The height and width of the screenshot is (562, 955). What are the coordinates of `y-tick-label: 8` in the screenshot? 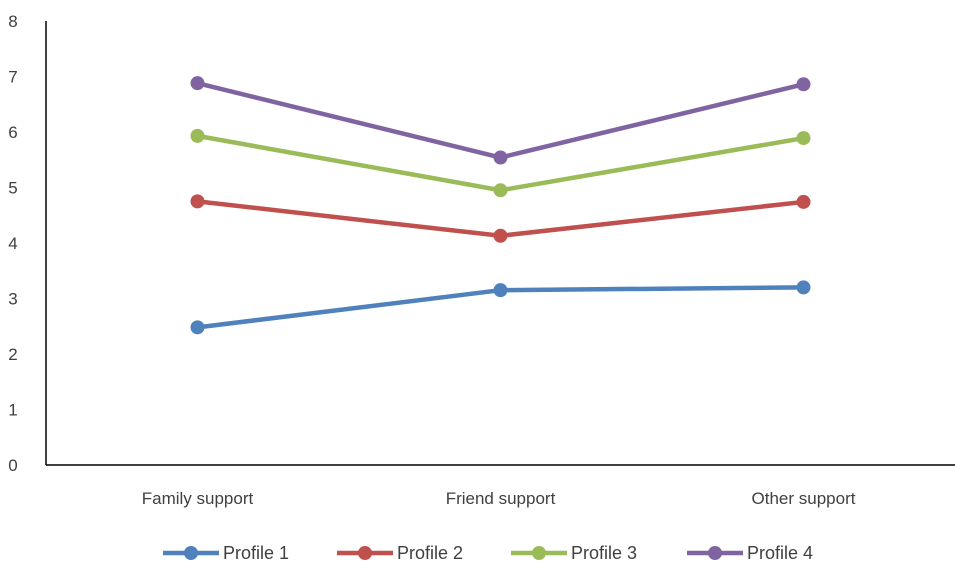 It's located at (12, 21).